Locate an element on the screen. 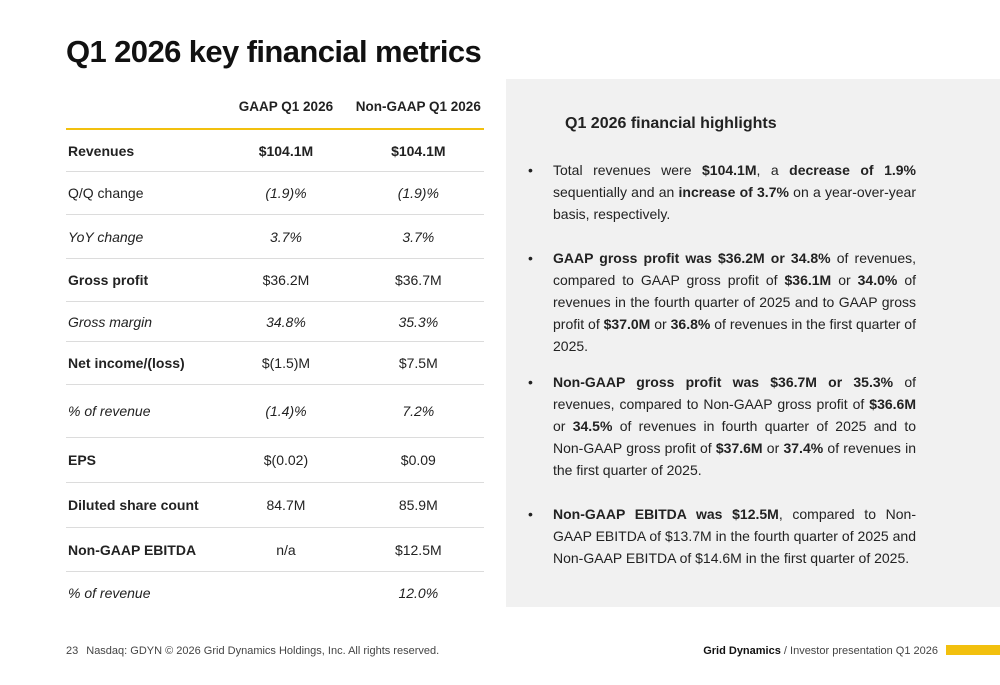 This screenshot has width=1000, height=685. bold-text: increase of 3.7% is located at coordinates (733, 192).